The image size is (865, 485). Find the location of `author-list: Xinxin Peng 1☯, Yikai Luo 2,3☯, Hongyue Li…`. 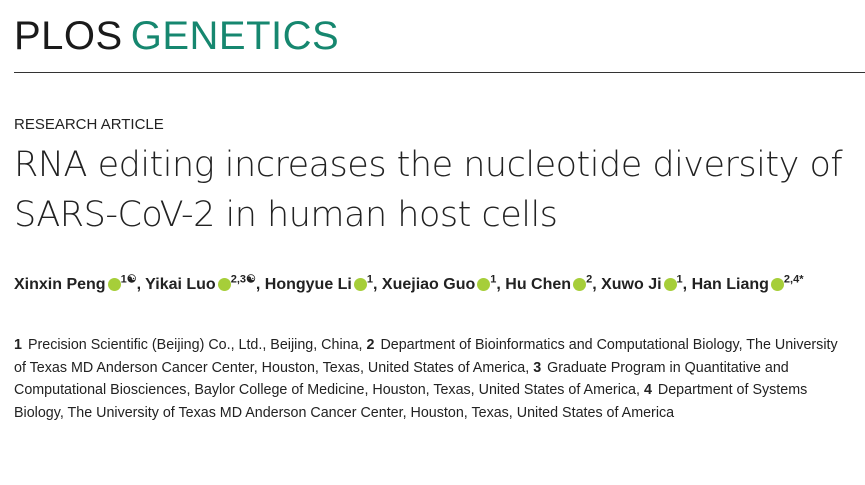

author-list: Xinxin Peng 1☯, Yikai Luo 2,3☯, Hongyue Li… is located at coordinates (434, 282).